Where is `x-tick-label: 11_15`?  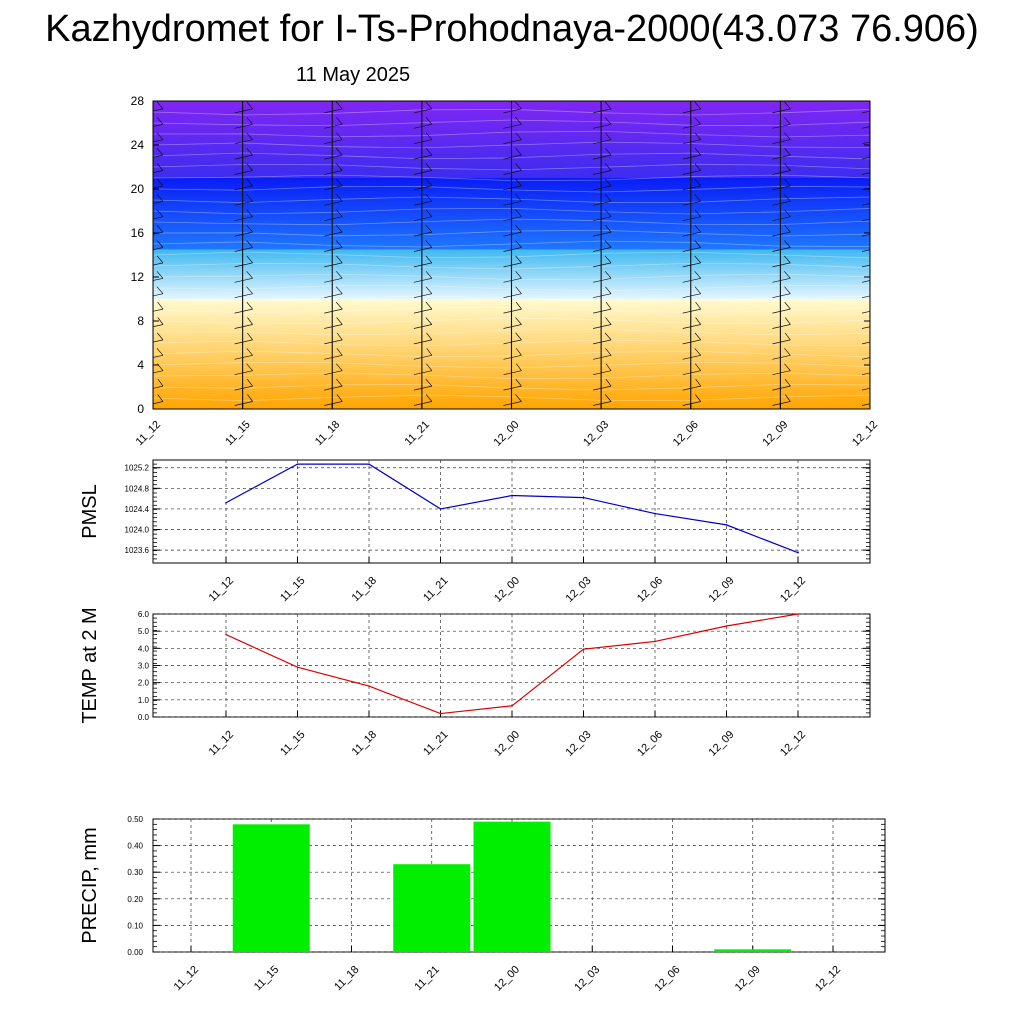 x-tick-label: 11_15 is located at coordinates (267, 979).